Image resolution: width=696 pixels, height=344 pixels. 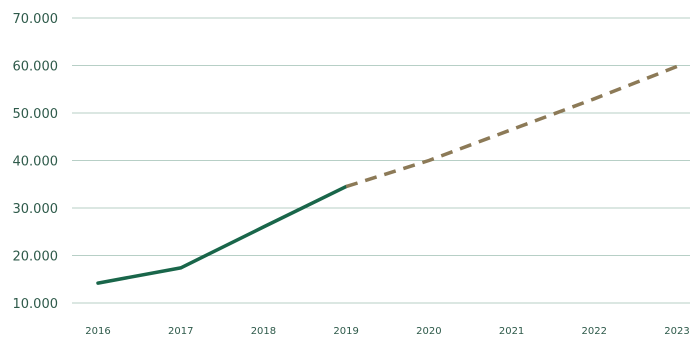 I want to click on x-tick-label: 2017, so click(x=180, y=331).